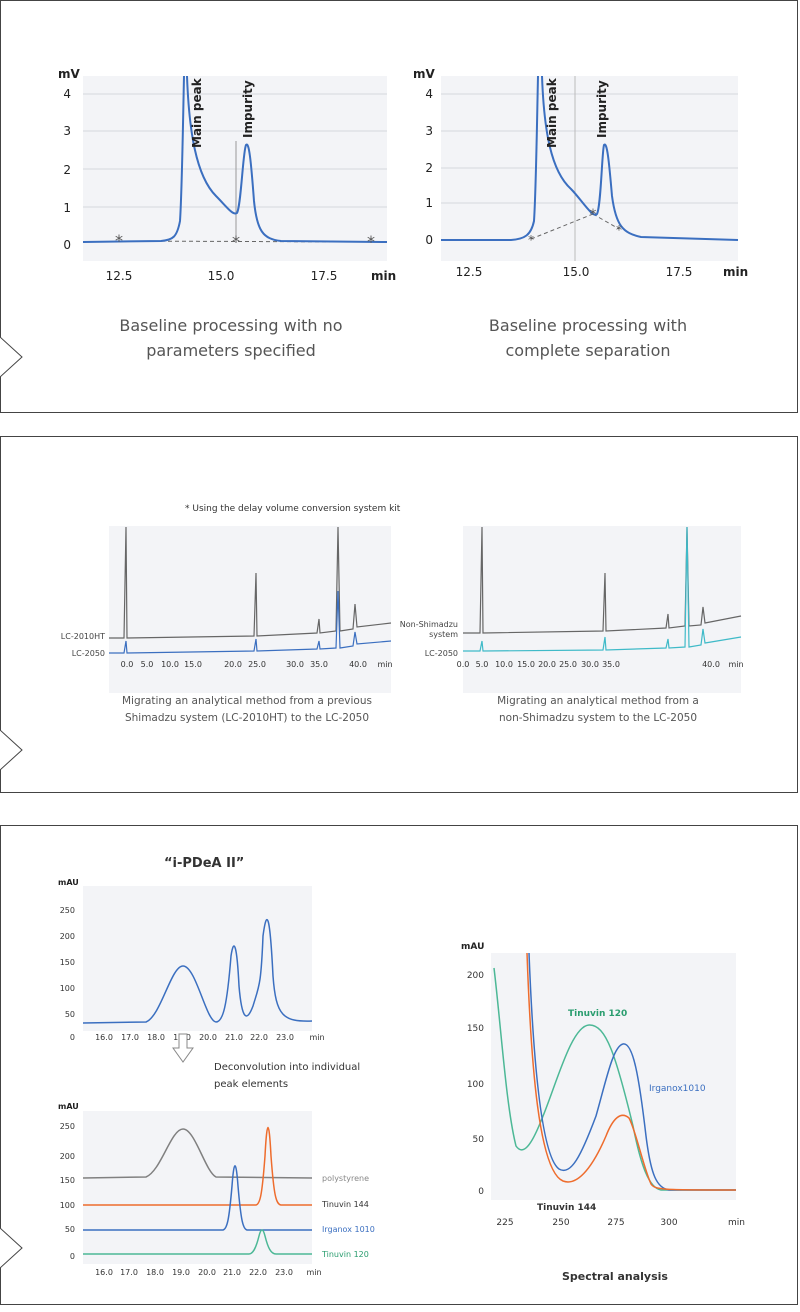 This screenshot has height=1312, width=800. What do you see at coordinates (285, 1037) in the screenshot?
I see `x-tick: 23.0` at bounding box center [285, 1037].